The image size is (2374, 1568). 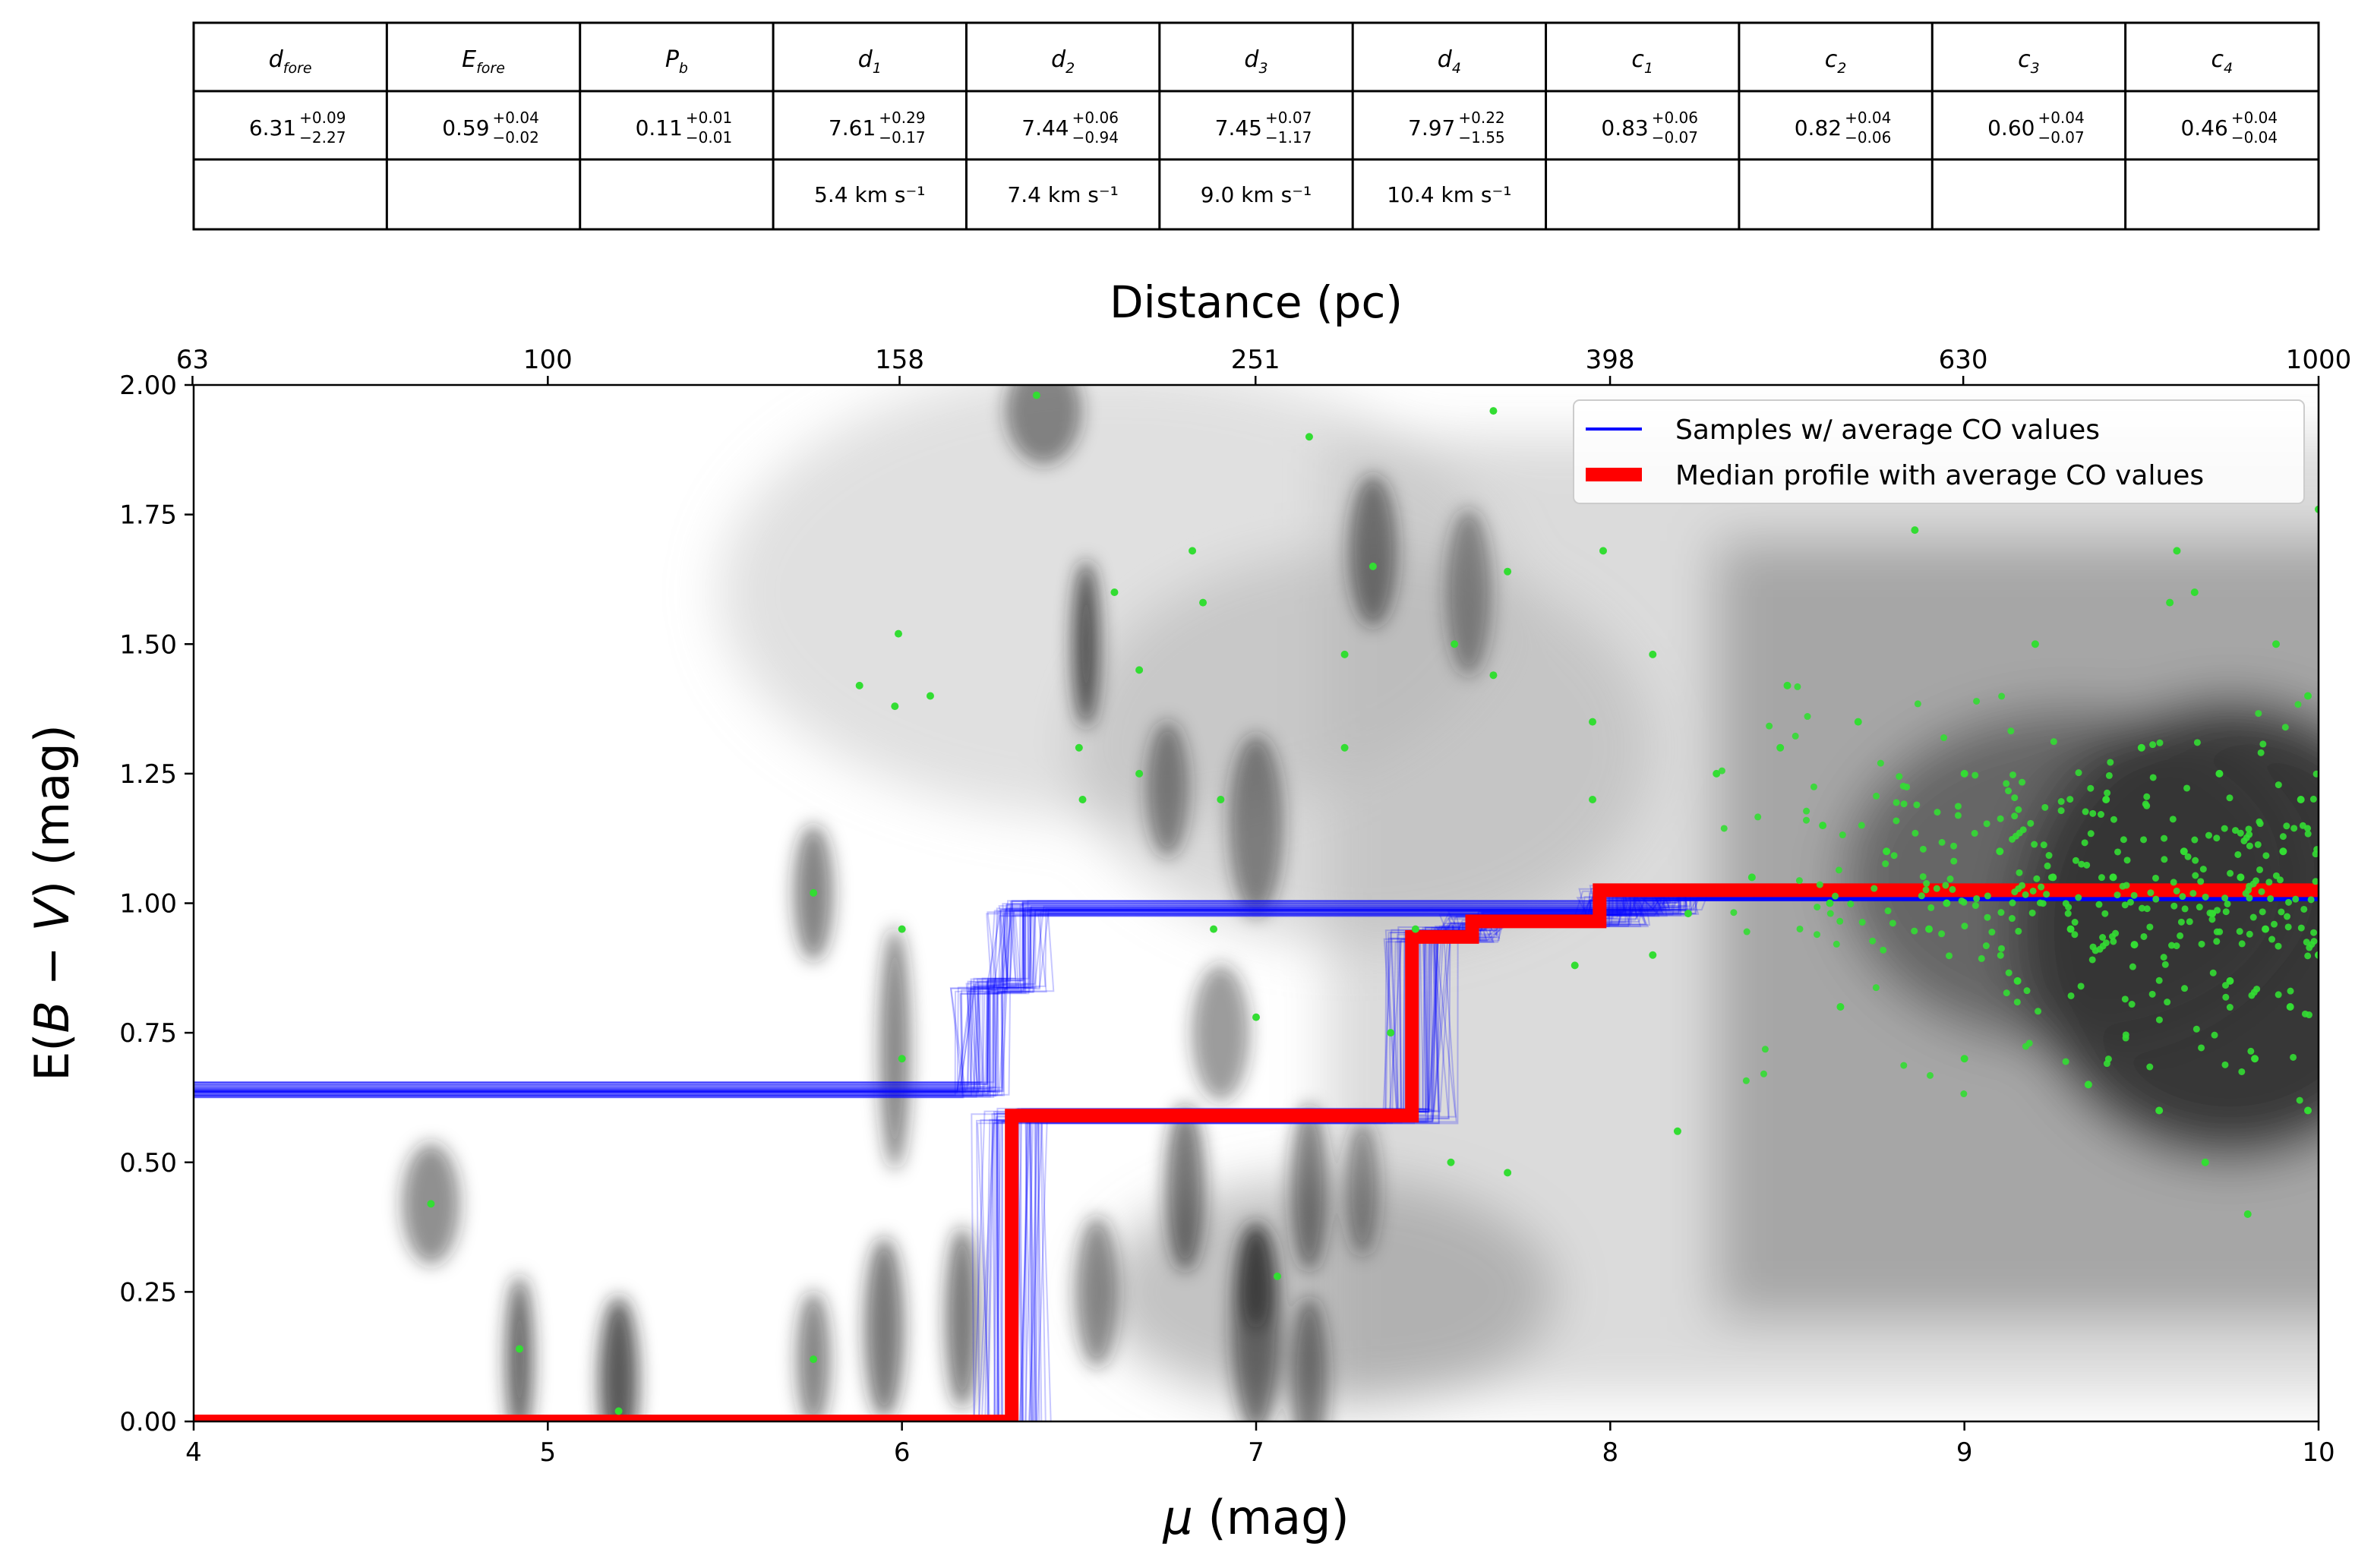 What do you see at coordinates (1070, 128) in the screenshot?
I see `table-value-cell: 7.44 +0.06−0.94` at bounding box center [1070, 128].